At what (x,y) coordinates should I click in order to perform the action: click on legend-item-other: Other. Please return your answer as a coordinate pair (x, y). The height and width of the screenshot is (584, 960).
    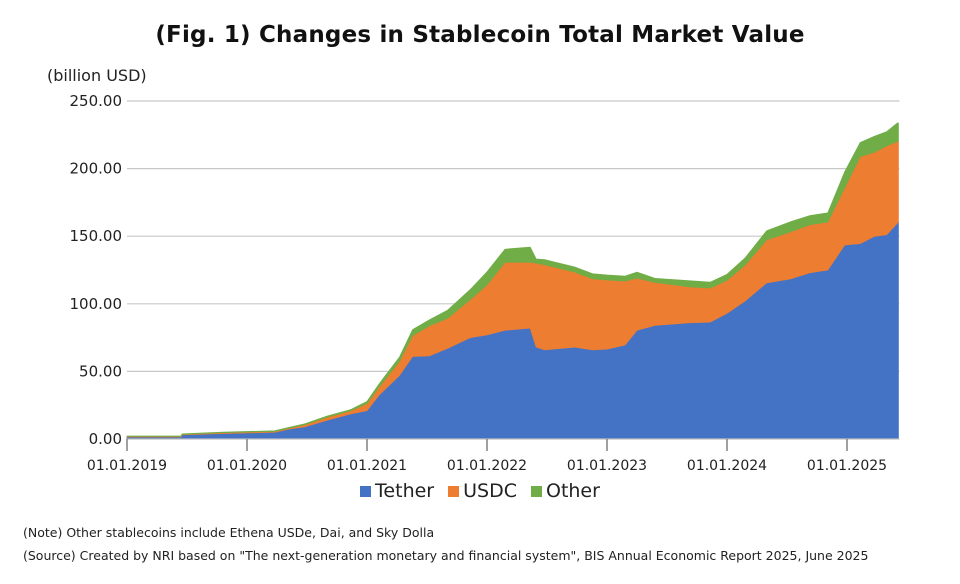
    Looking at the image, I should click on (565, 491).